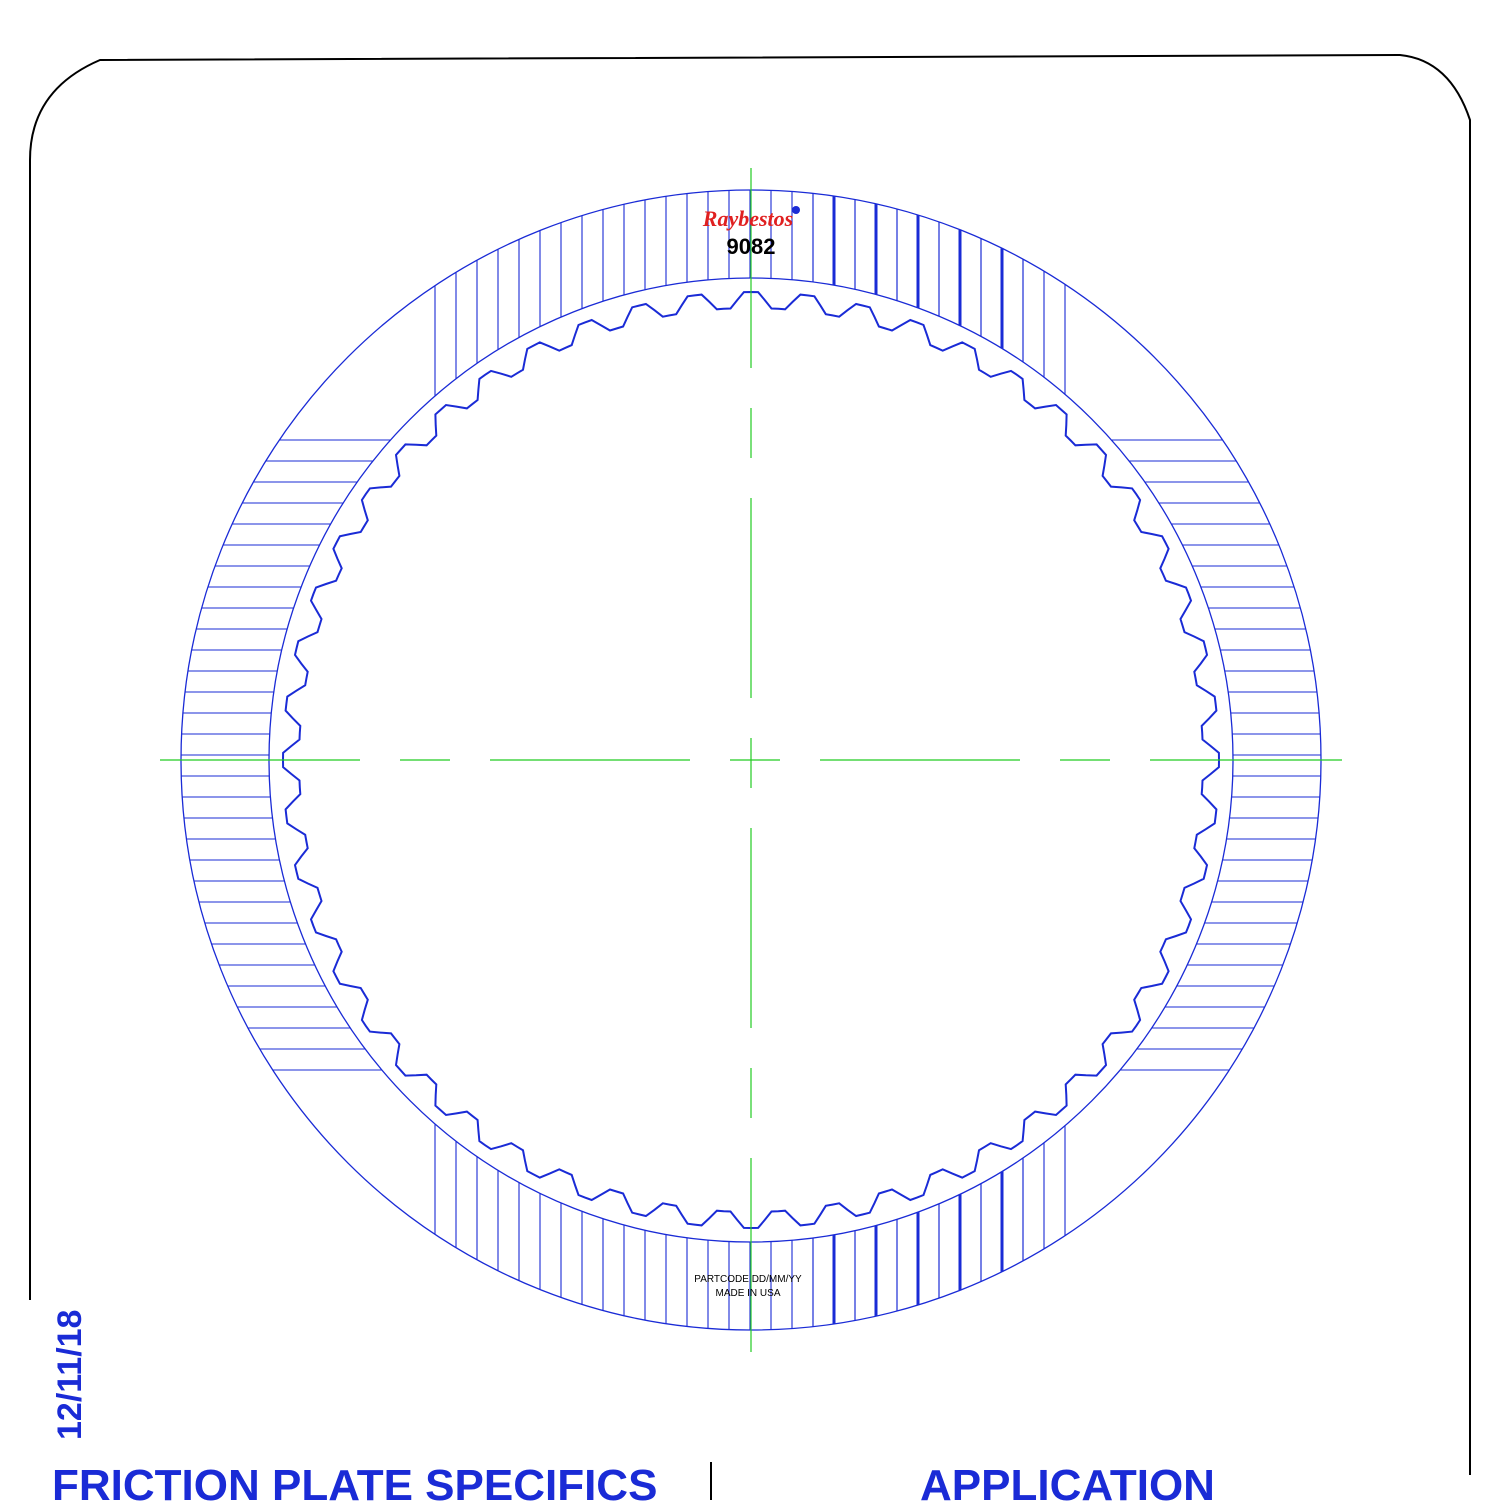 Image resolution: width=1500 pixels, height=1502 pixels. I want to click on brand-logo-text: Raybestos, so click(747, 218).